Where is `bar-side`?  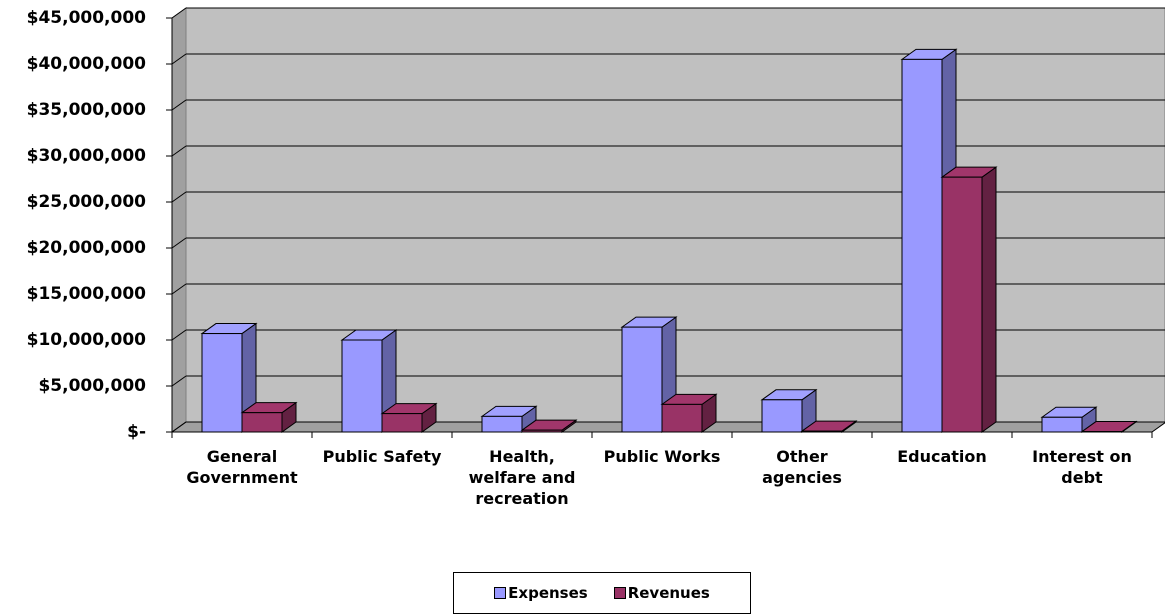
bar-side is located at coordinates (989, 299).